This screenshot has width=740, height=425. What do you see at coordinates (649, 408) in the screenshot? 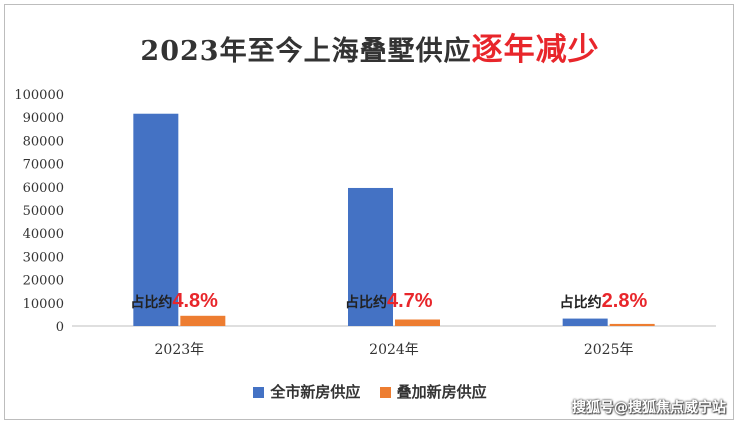
I see `watermark: 搜狐号@搜狐焦点威宁站` at bounding box center [649, 408].